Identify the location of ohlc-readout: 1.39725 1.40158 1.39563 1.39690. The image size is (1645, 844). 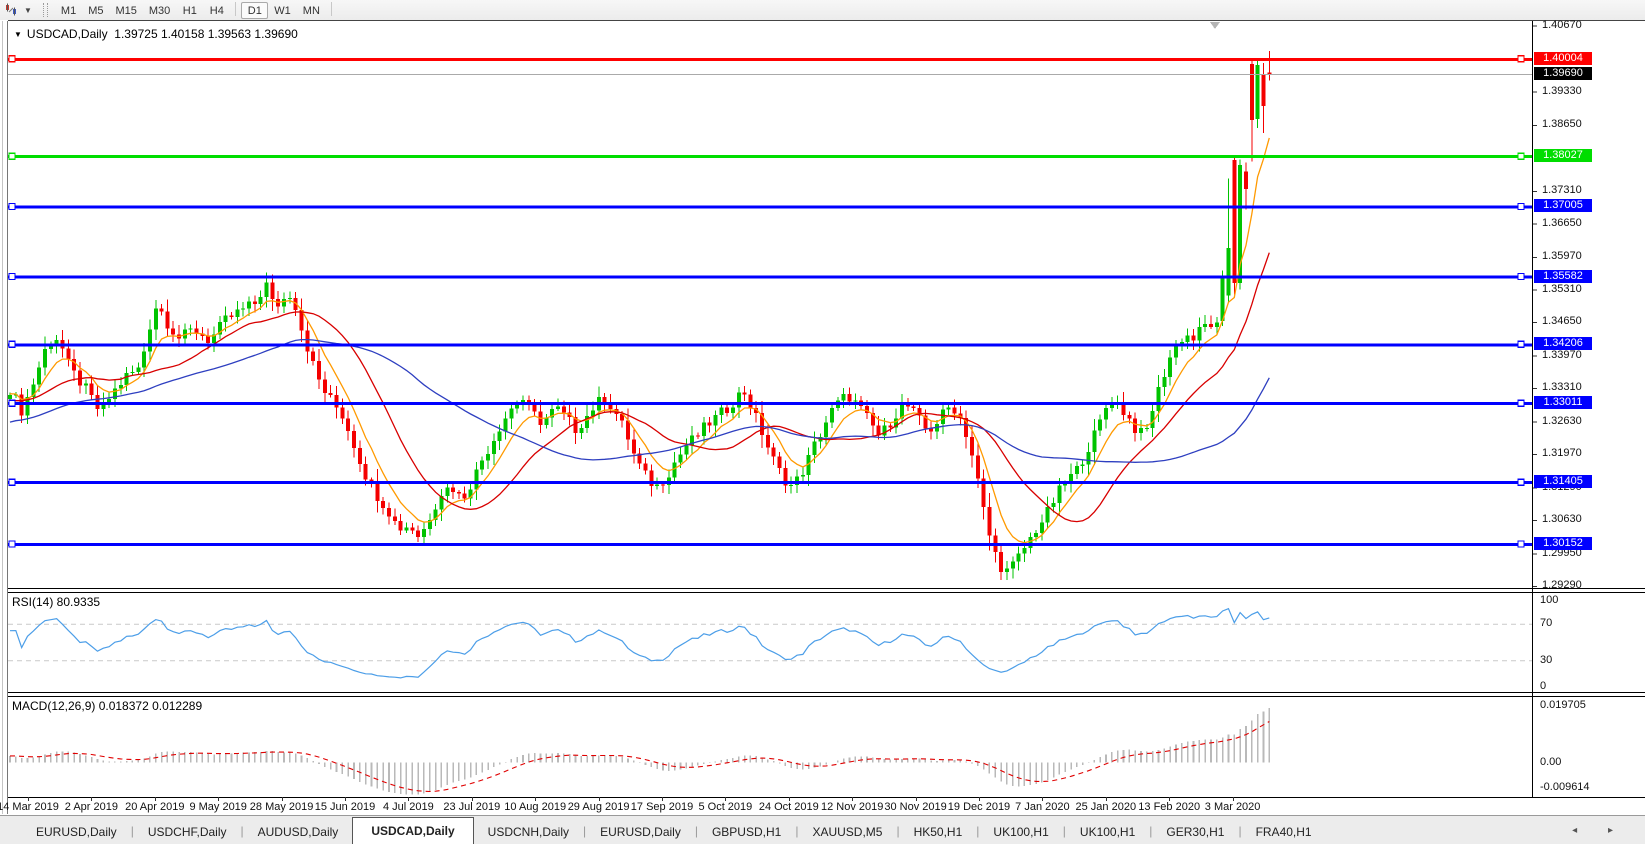
(206, 34).